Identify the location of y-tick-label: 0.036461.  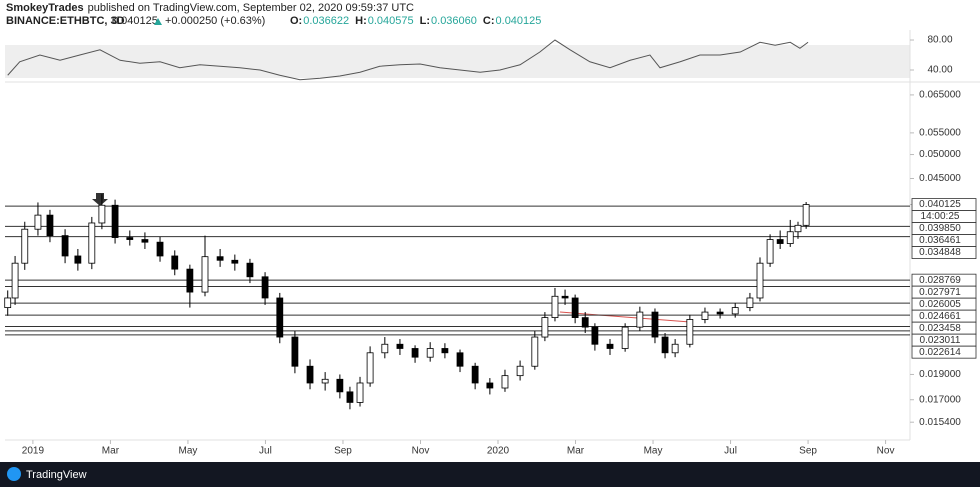
(940, 240).